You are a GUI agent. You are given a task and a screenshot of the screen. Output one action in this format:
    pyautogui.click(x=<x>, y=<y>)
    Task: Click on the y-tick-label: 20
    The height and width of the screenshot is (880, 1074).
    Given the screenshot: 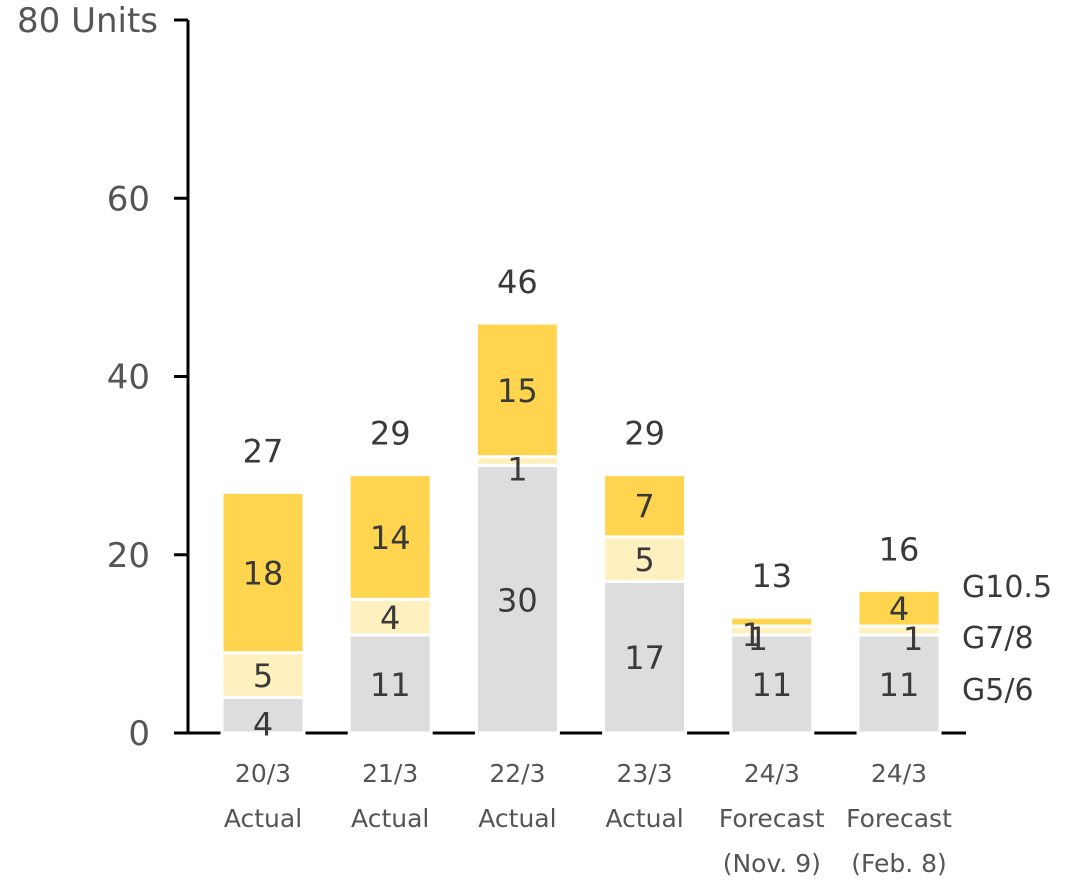 What is the action you would take?
    pyautogui.click(x=128, y=556)
    